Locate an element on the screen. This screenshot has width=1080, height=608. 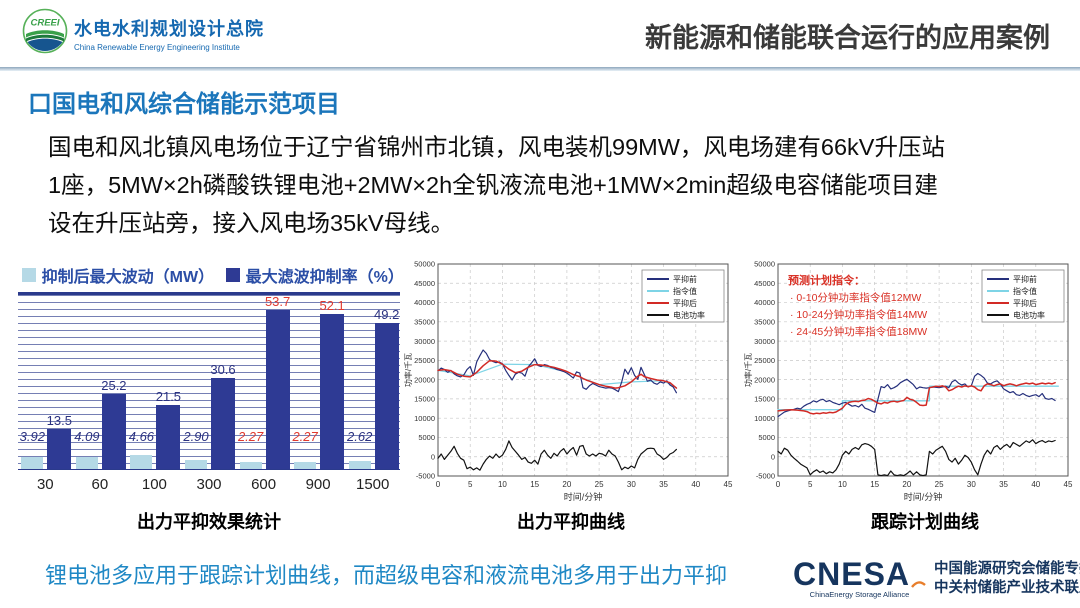
conclusion-note: 锂电池多应用于跟踪计划曲线，而超级电容和液流电池多用于出力平抑 is located at coordinates (386, 575).